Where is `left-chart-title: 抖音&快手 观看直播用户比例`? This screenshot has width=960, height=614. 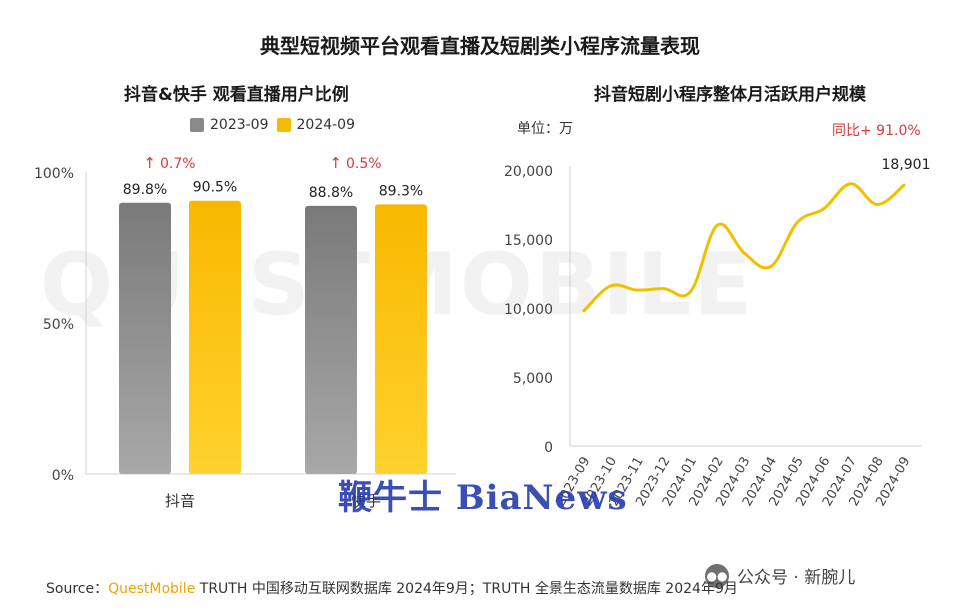 left-chart-title: 抖音&快手 观看直播用户比例 is located at coordinates (236, 95).